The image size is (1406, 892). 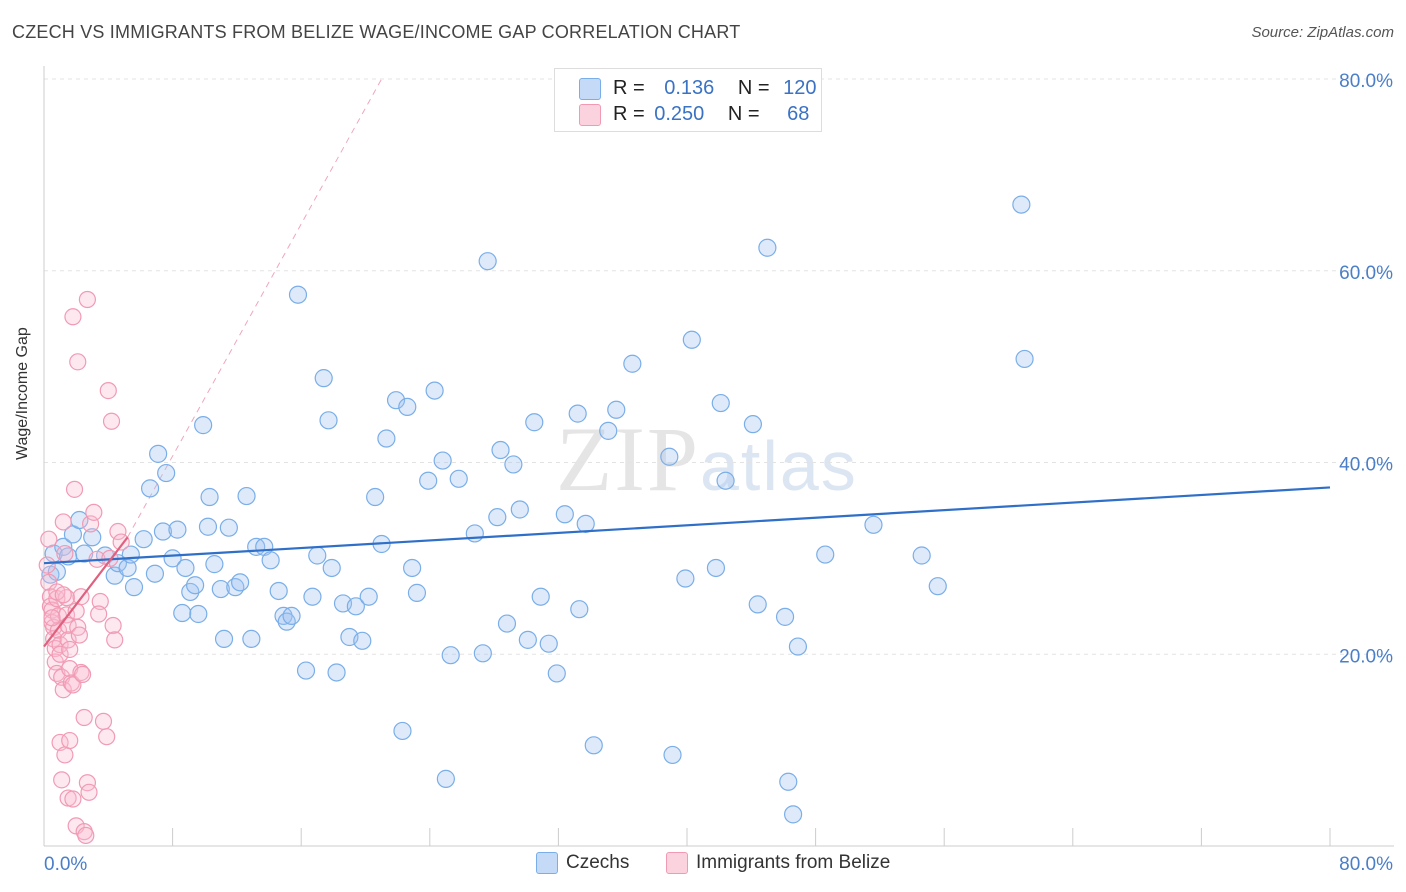 What do you see at coordinates (677, 863) in the screenshot?
I see `belize-legend-swatch` at bounding box center [677, 863].